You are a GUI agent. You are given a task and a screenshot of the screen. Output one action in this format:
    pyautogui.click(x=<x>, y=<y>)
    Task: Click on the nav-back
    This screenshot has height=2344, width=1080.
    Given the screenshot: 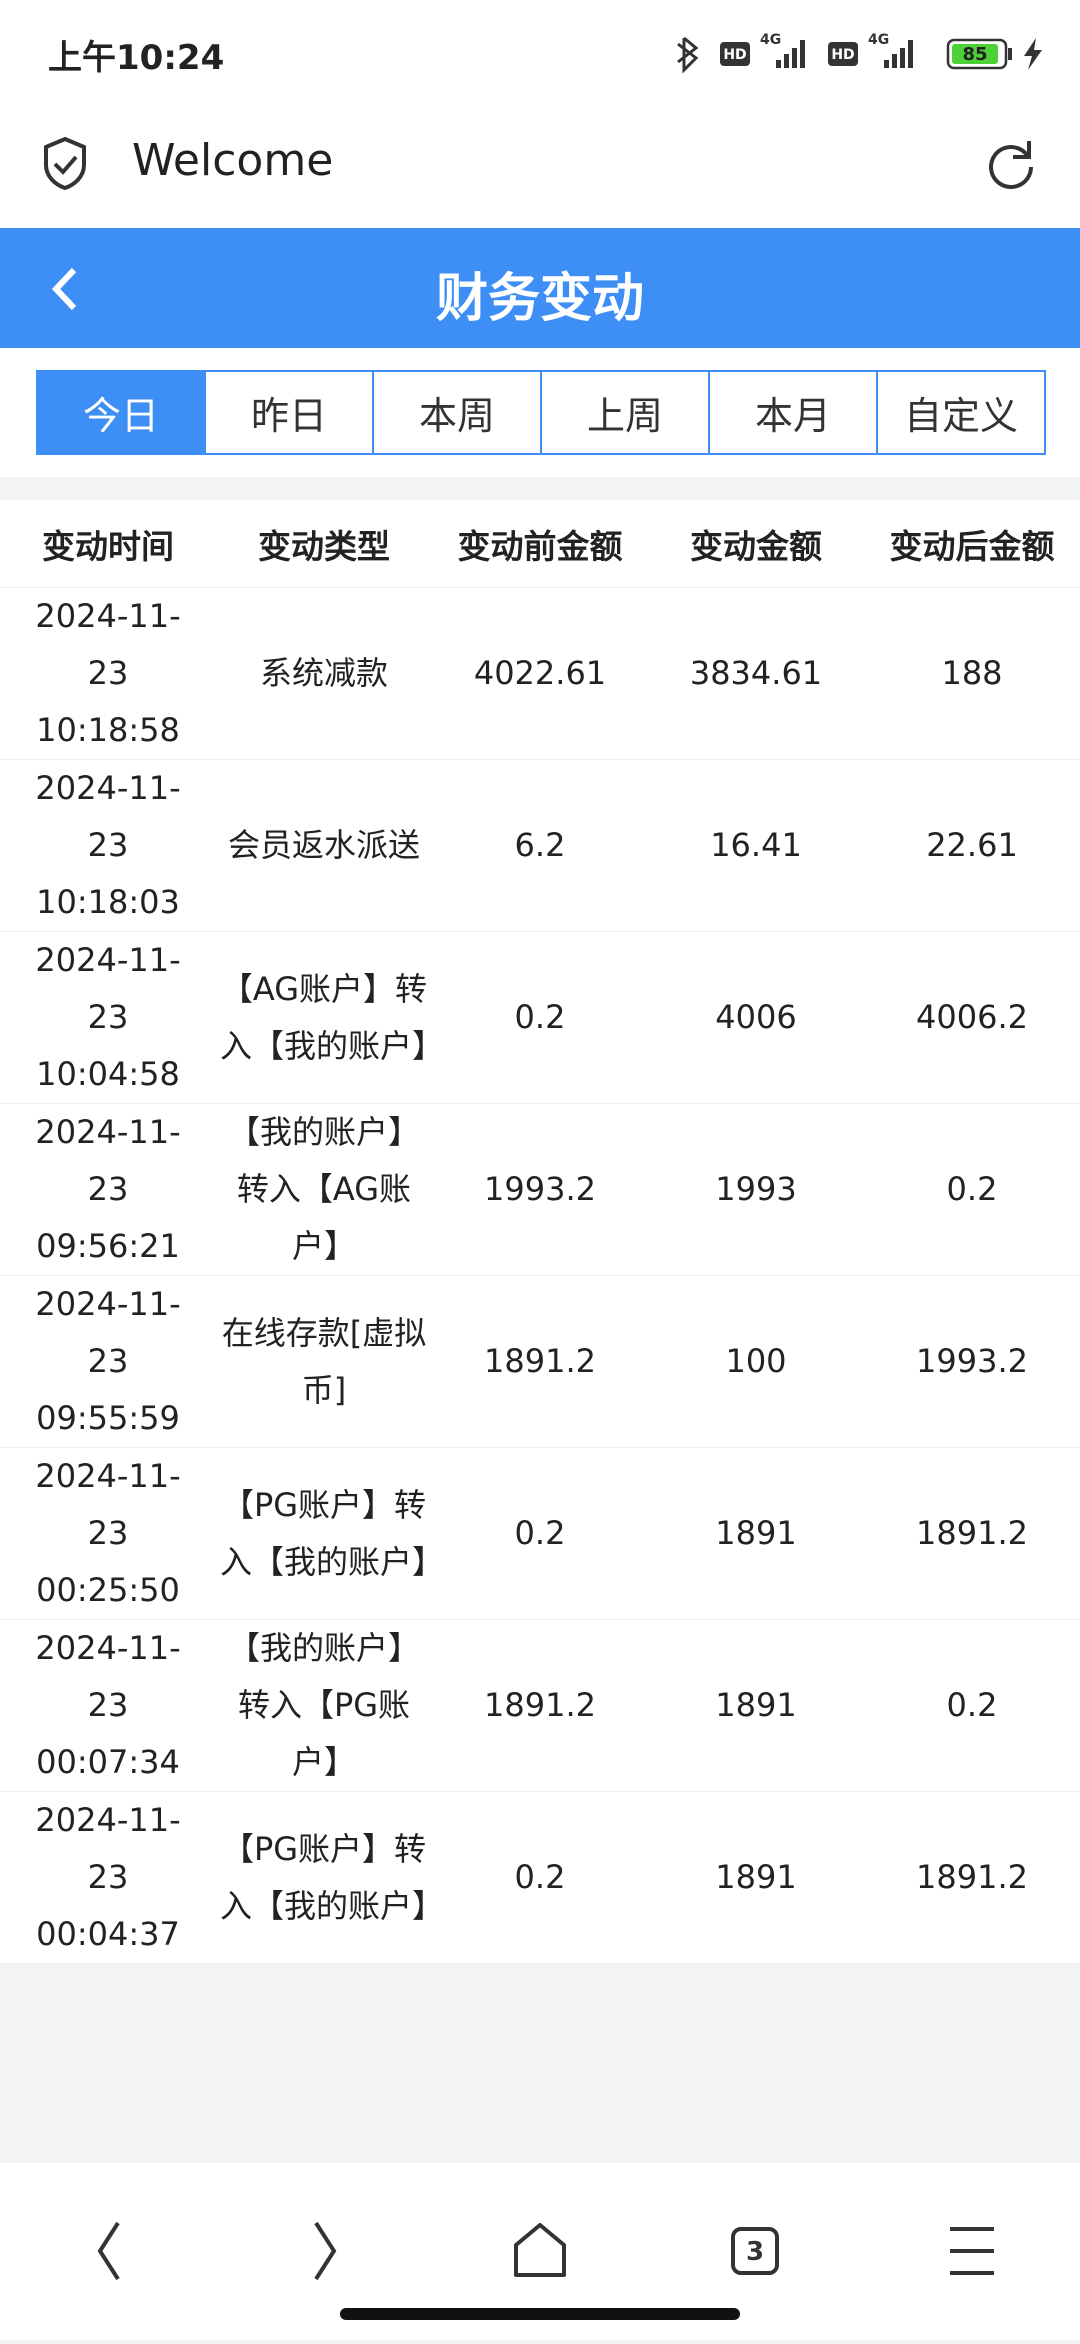 What is the action you would take?
    pyautogui.click(x=108, y=2251)
    